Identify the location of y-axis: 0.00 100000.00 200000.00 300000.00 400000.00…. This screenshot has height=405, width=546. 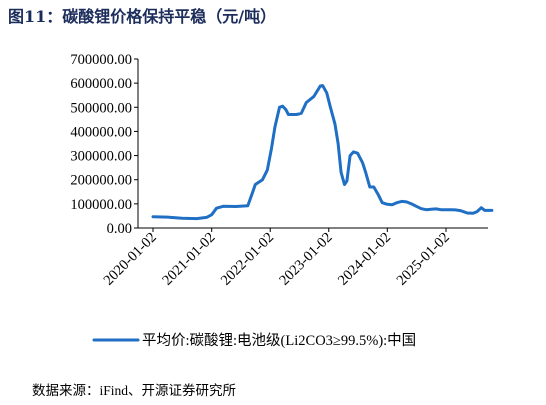
(104, 144).